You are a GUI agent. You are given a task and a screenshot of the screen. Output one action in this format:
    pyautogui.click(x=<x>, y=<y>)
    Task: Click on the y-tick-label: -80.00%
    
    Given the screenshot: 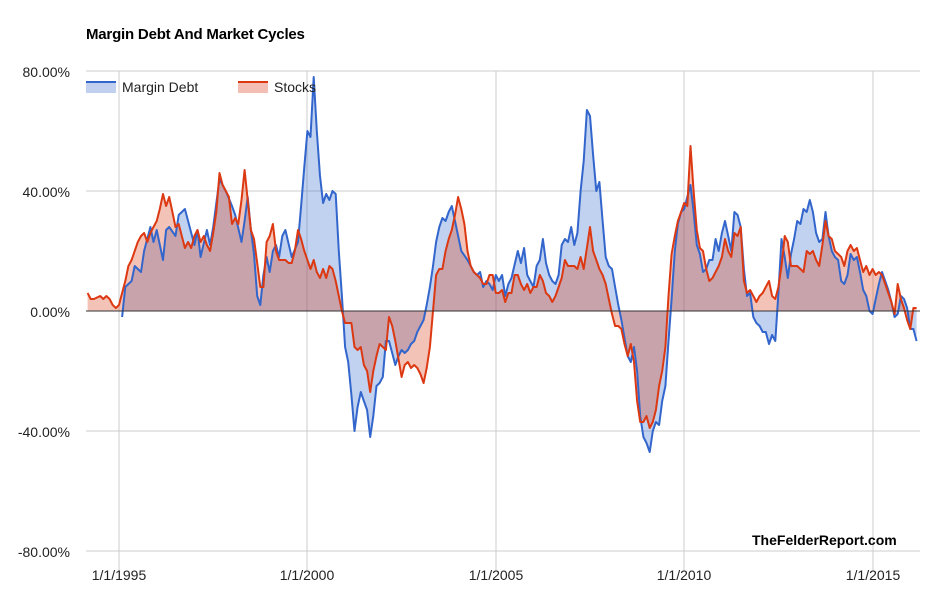 What is the action you would take?
    pyautogui.click(x=43, y=552)
    